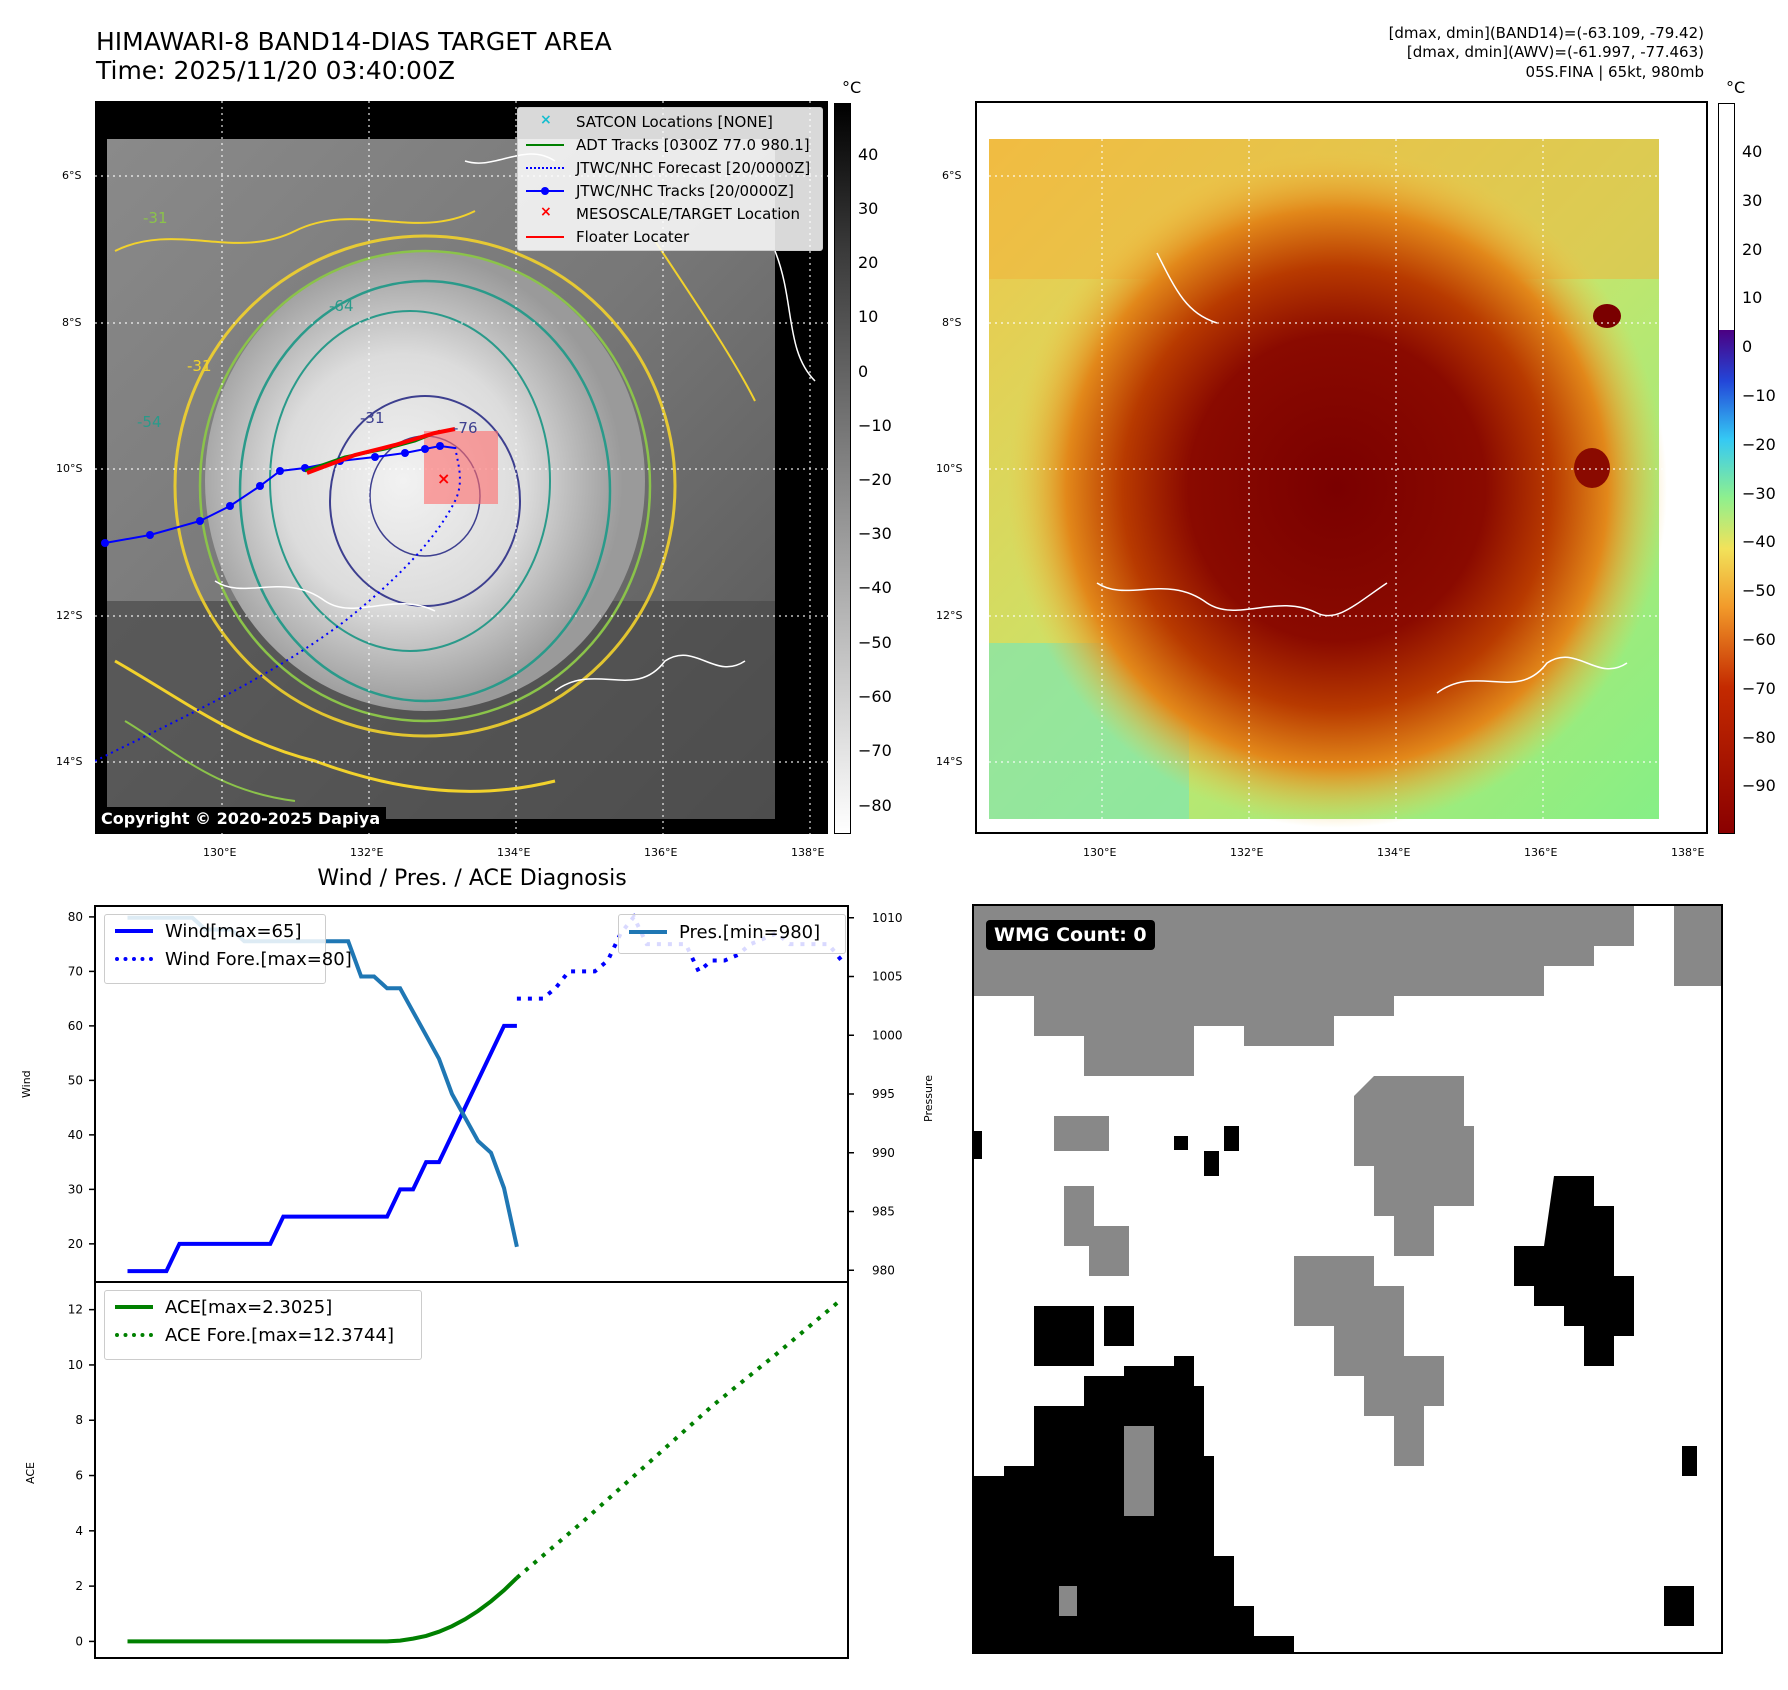 Image resolution: width=1788 pixels, height=1690 pixels. What do you see at coordinates (241, 818) in the screenshot?
I see `copyright-label: Copyright © 2020-2025 Dapiya` at bounding box center [241, 818].